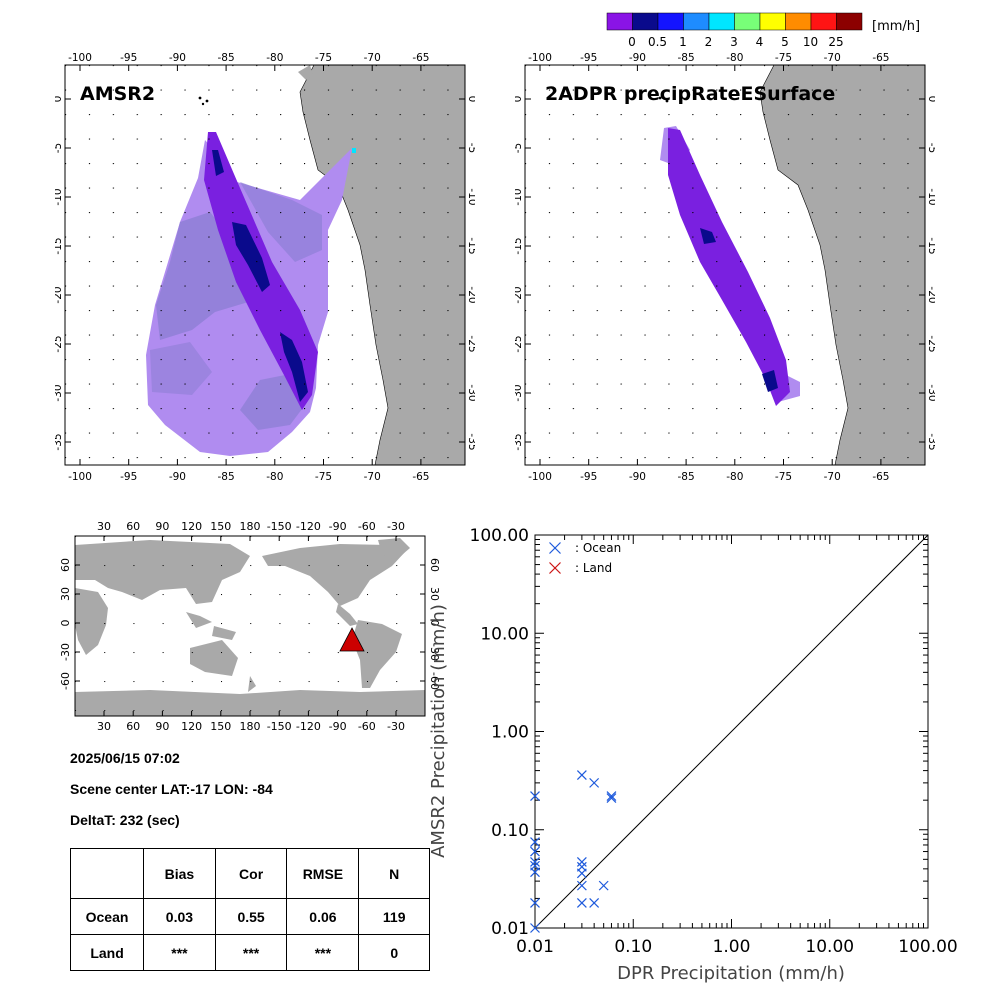 The width and height of the screenshot is (1000, 1000). Describe the element at coordinates (732, 947) in the screenshot. I see `x-tick-label: 1.00` at that location.